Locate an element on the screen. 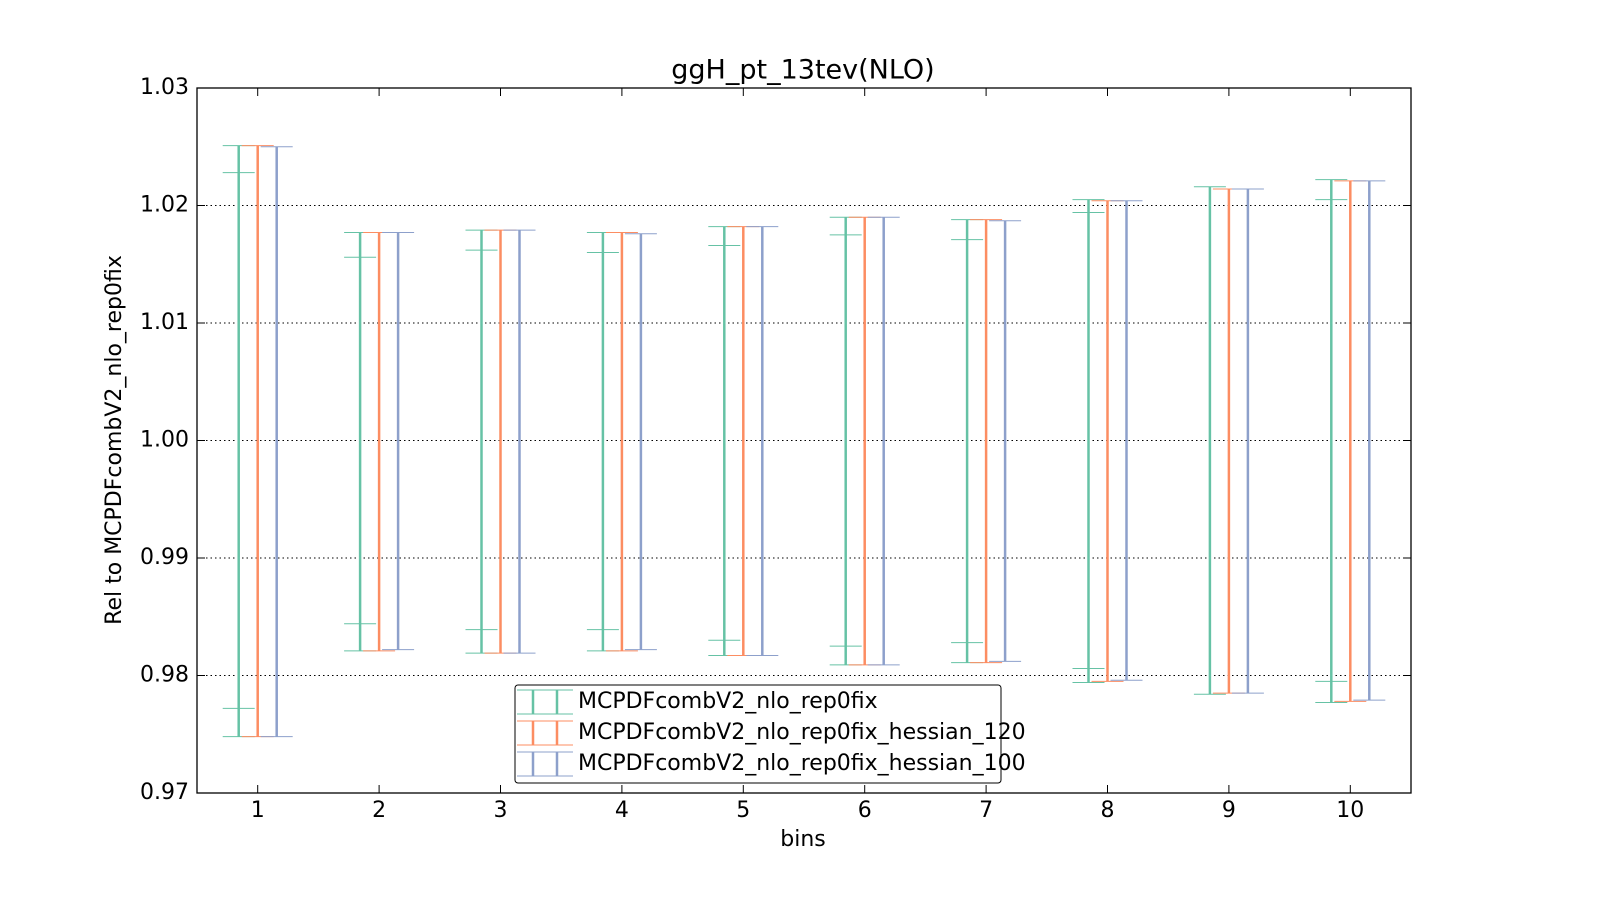 The height and width of the screenshot is (900, 1600). y-tick-label: 0.98 is located at coordinates (164, 675).